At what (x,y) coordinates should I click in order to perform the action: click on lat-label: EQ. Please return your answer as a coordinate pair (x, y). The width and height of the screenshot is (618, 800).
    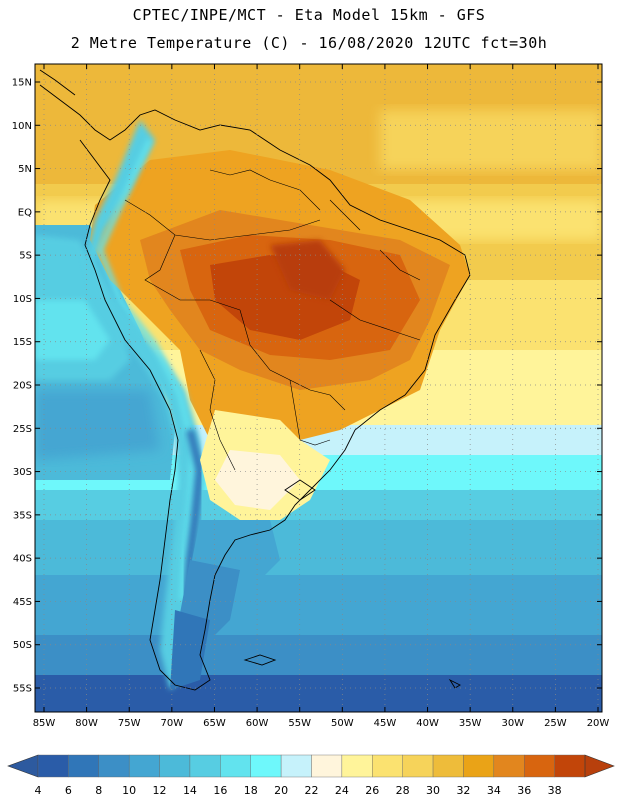
    Looking at the image, I should click on (25, 212).